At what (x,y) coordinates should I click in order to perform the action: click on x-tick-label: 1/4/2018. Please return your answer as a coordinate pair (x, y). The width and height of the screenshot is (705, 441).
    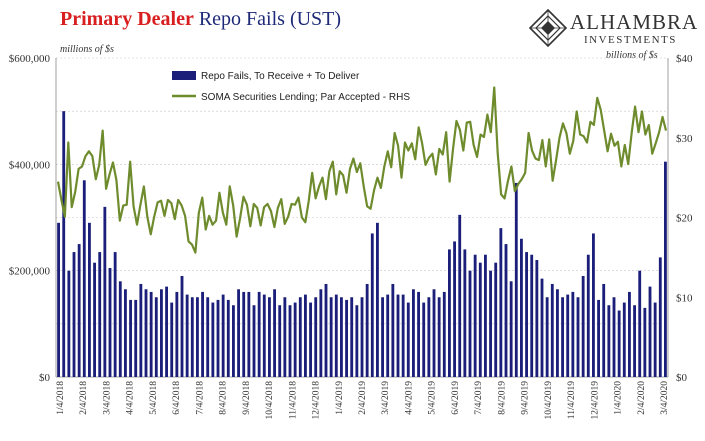
    Looking at the image, I should click on (61, 398).